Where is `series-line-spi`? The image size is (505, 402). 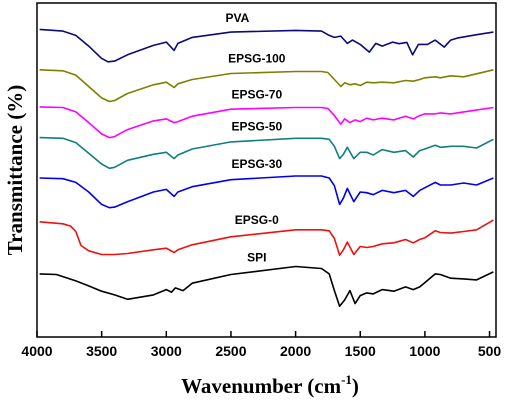 series-line-spi is located at coordinates (266, 286).